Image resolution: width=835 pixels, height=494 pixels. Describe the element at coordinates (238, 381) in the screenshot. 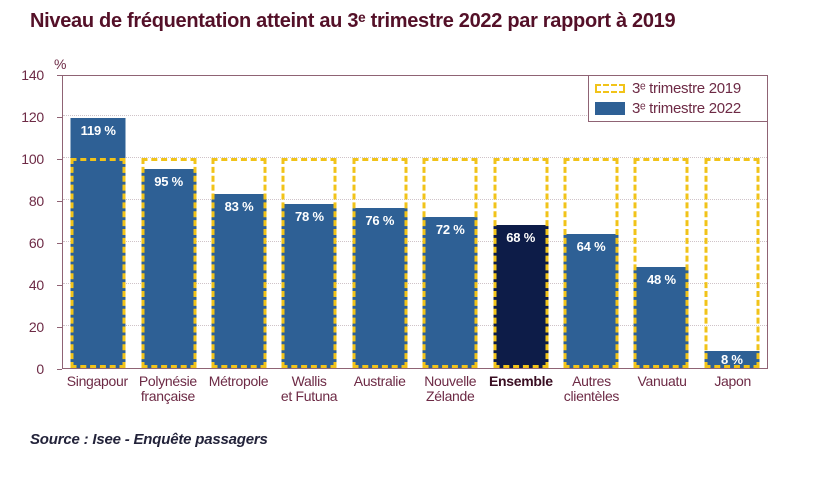

I see `x-tick-label: Métropole` at that location.